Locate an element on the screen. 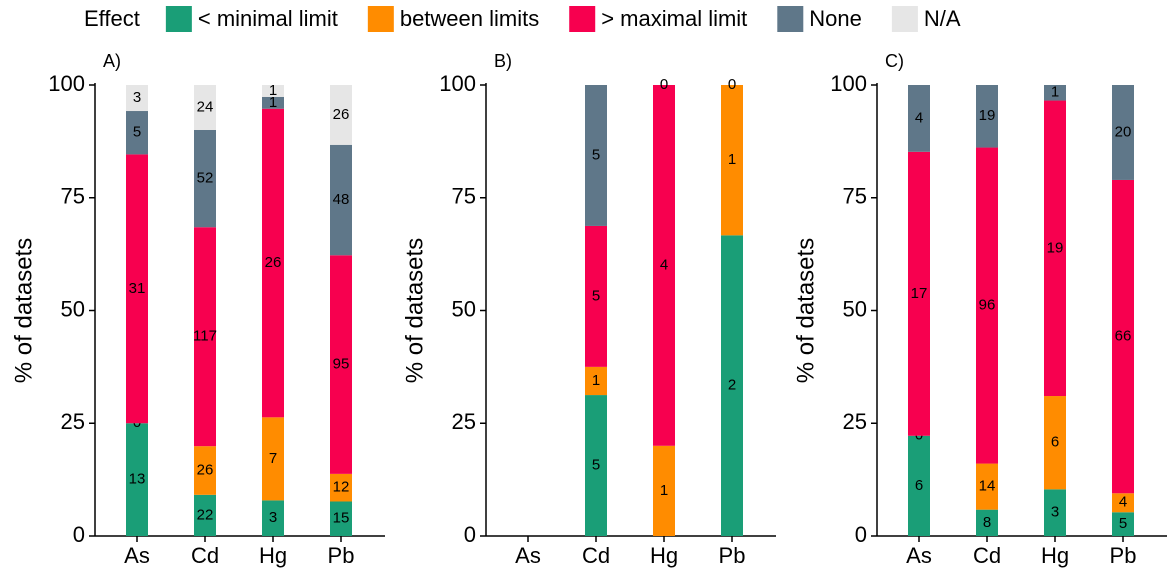 This screenshot has width=1168, height=574. panel-title: C) is located at coordinates (894, 61).